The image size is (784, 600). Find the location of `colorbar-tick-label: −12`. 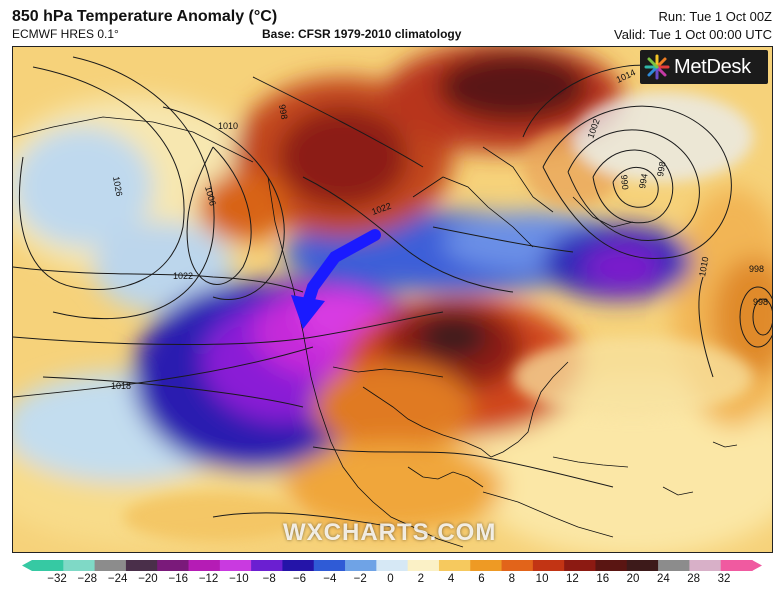

colorbar-tick-label: −12 is located at coordinates (208, 579).